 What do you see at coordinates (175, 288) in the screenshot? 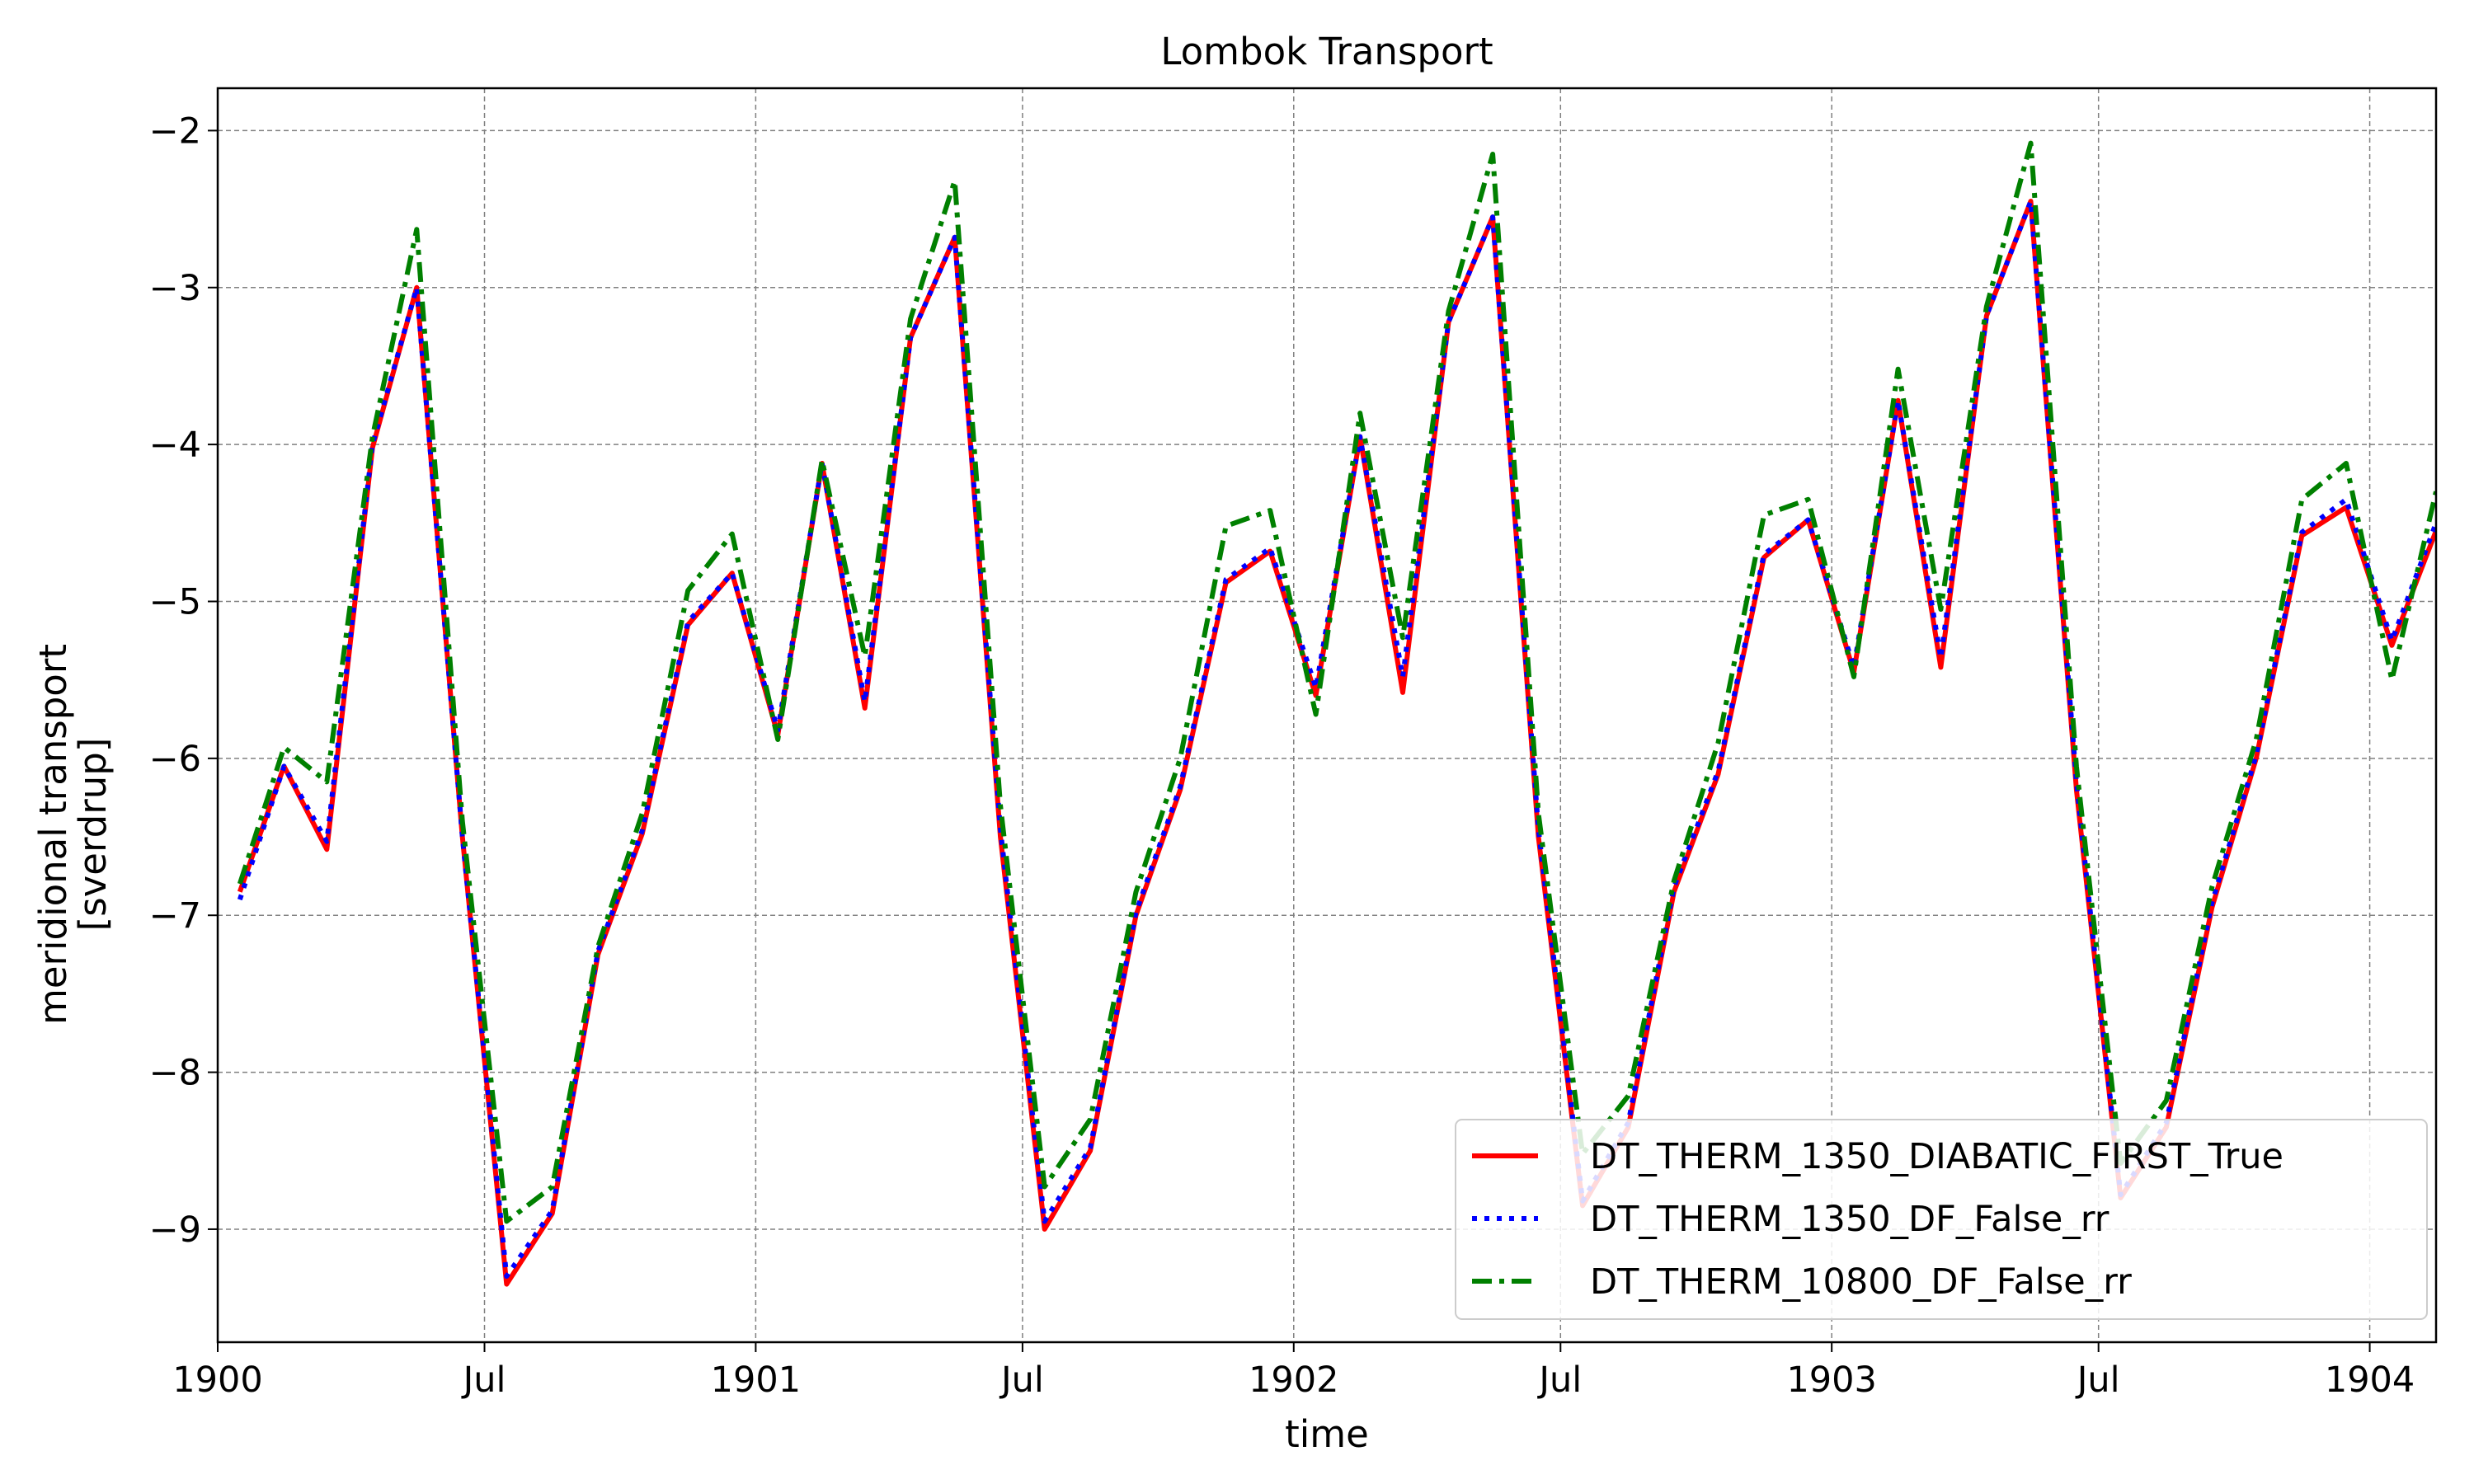
I see `y-tick-label: −3` at bounding box center [175, 288].